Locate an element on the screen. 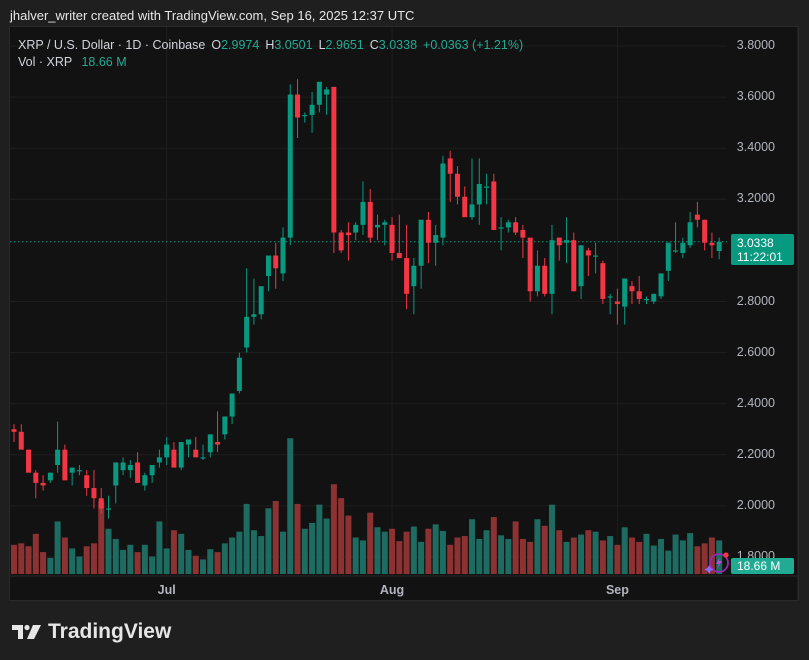  time-tick-label: Aug is located at coordinates (392, 590).